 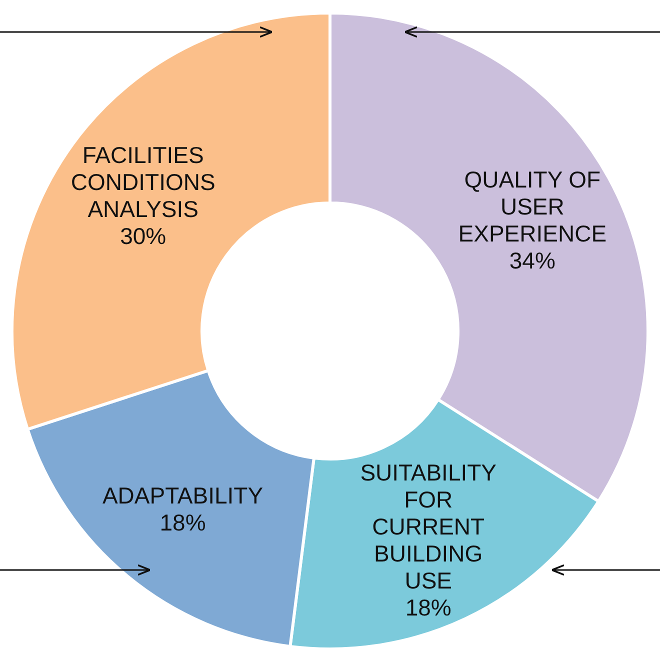 What do you see at coordinates (532, 206) in the screenshot?
I see `slice-label: QUALITY OF USER EXPERIENCE` at bounding box center [532, 206].